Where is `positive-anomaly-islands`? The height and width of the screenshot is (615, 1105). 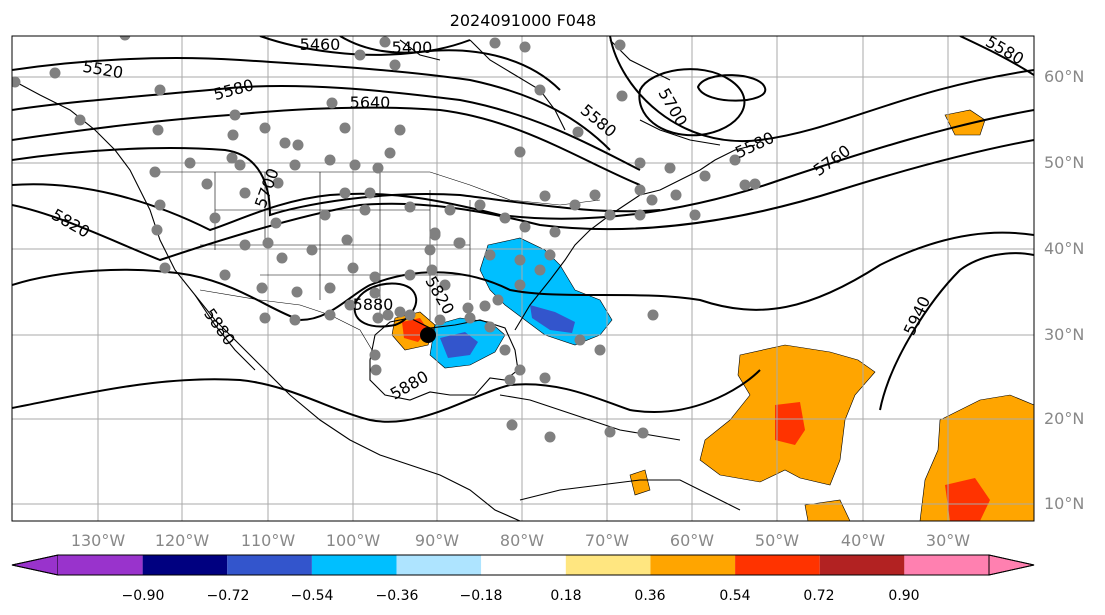
positive-anomaly-islands is located at coordinates (740, 495).